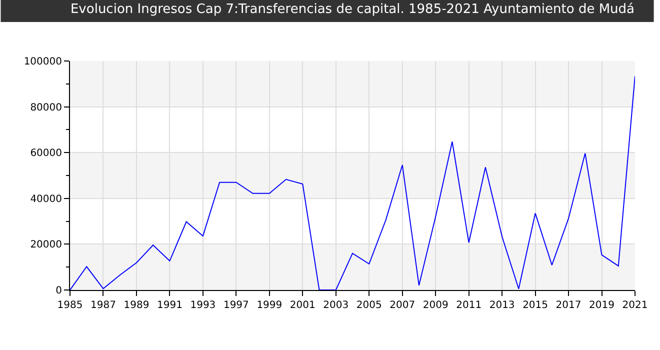  I want to click on x-tick-label: 1993, so click(203, 305).